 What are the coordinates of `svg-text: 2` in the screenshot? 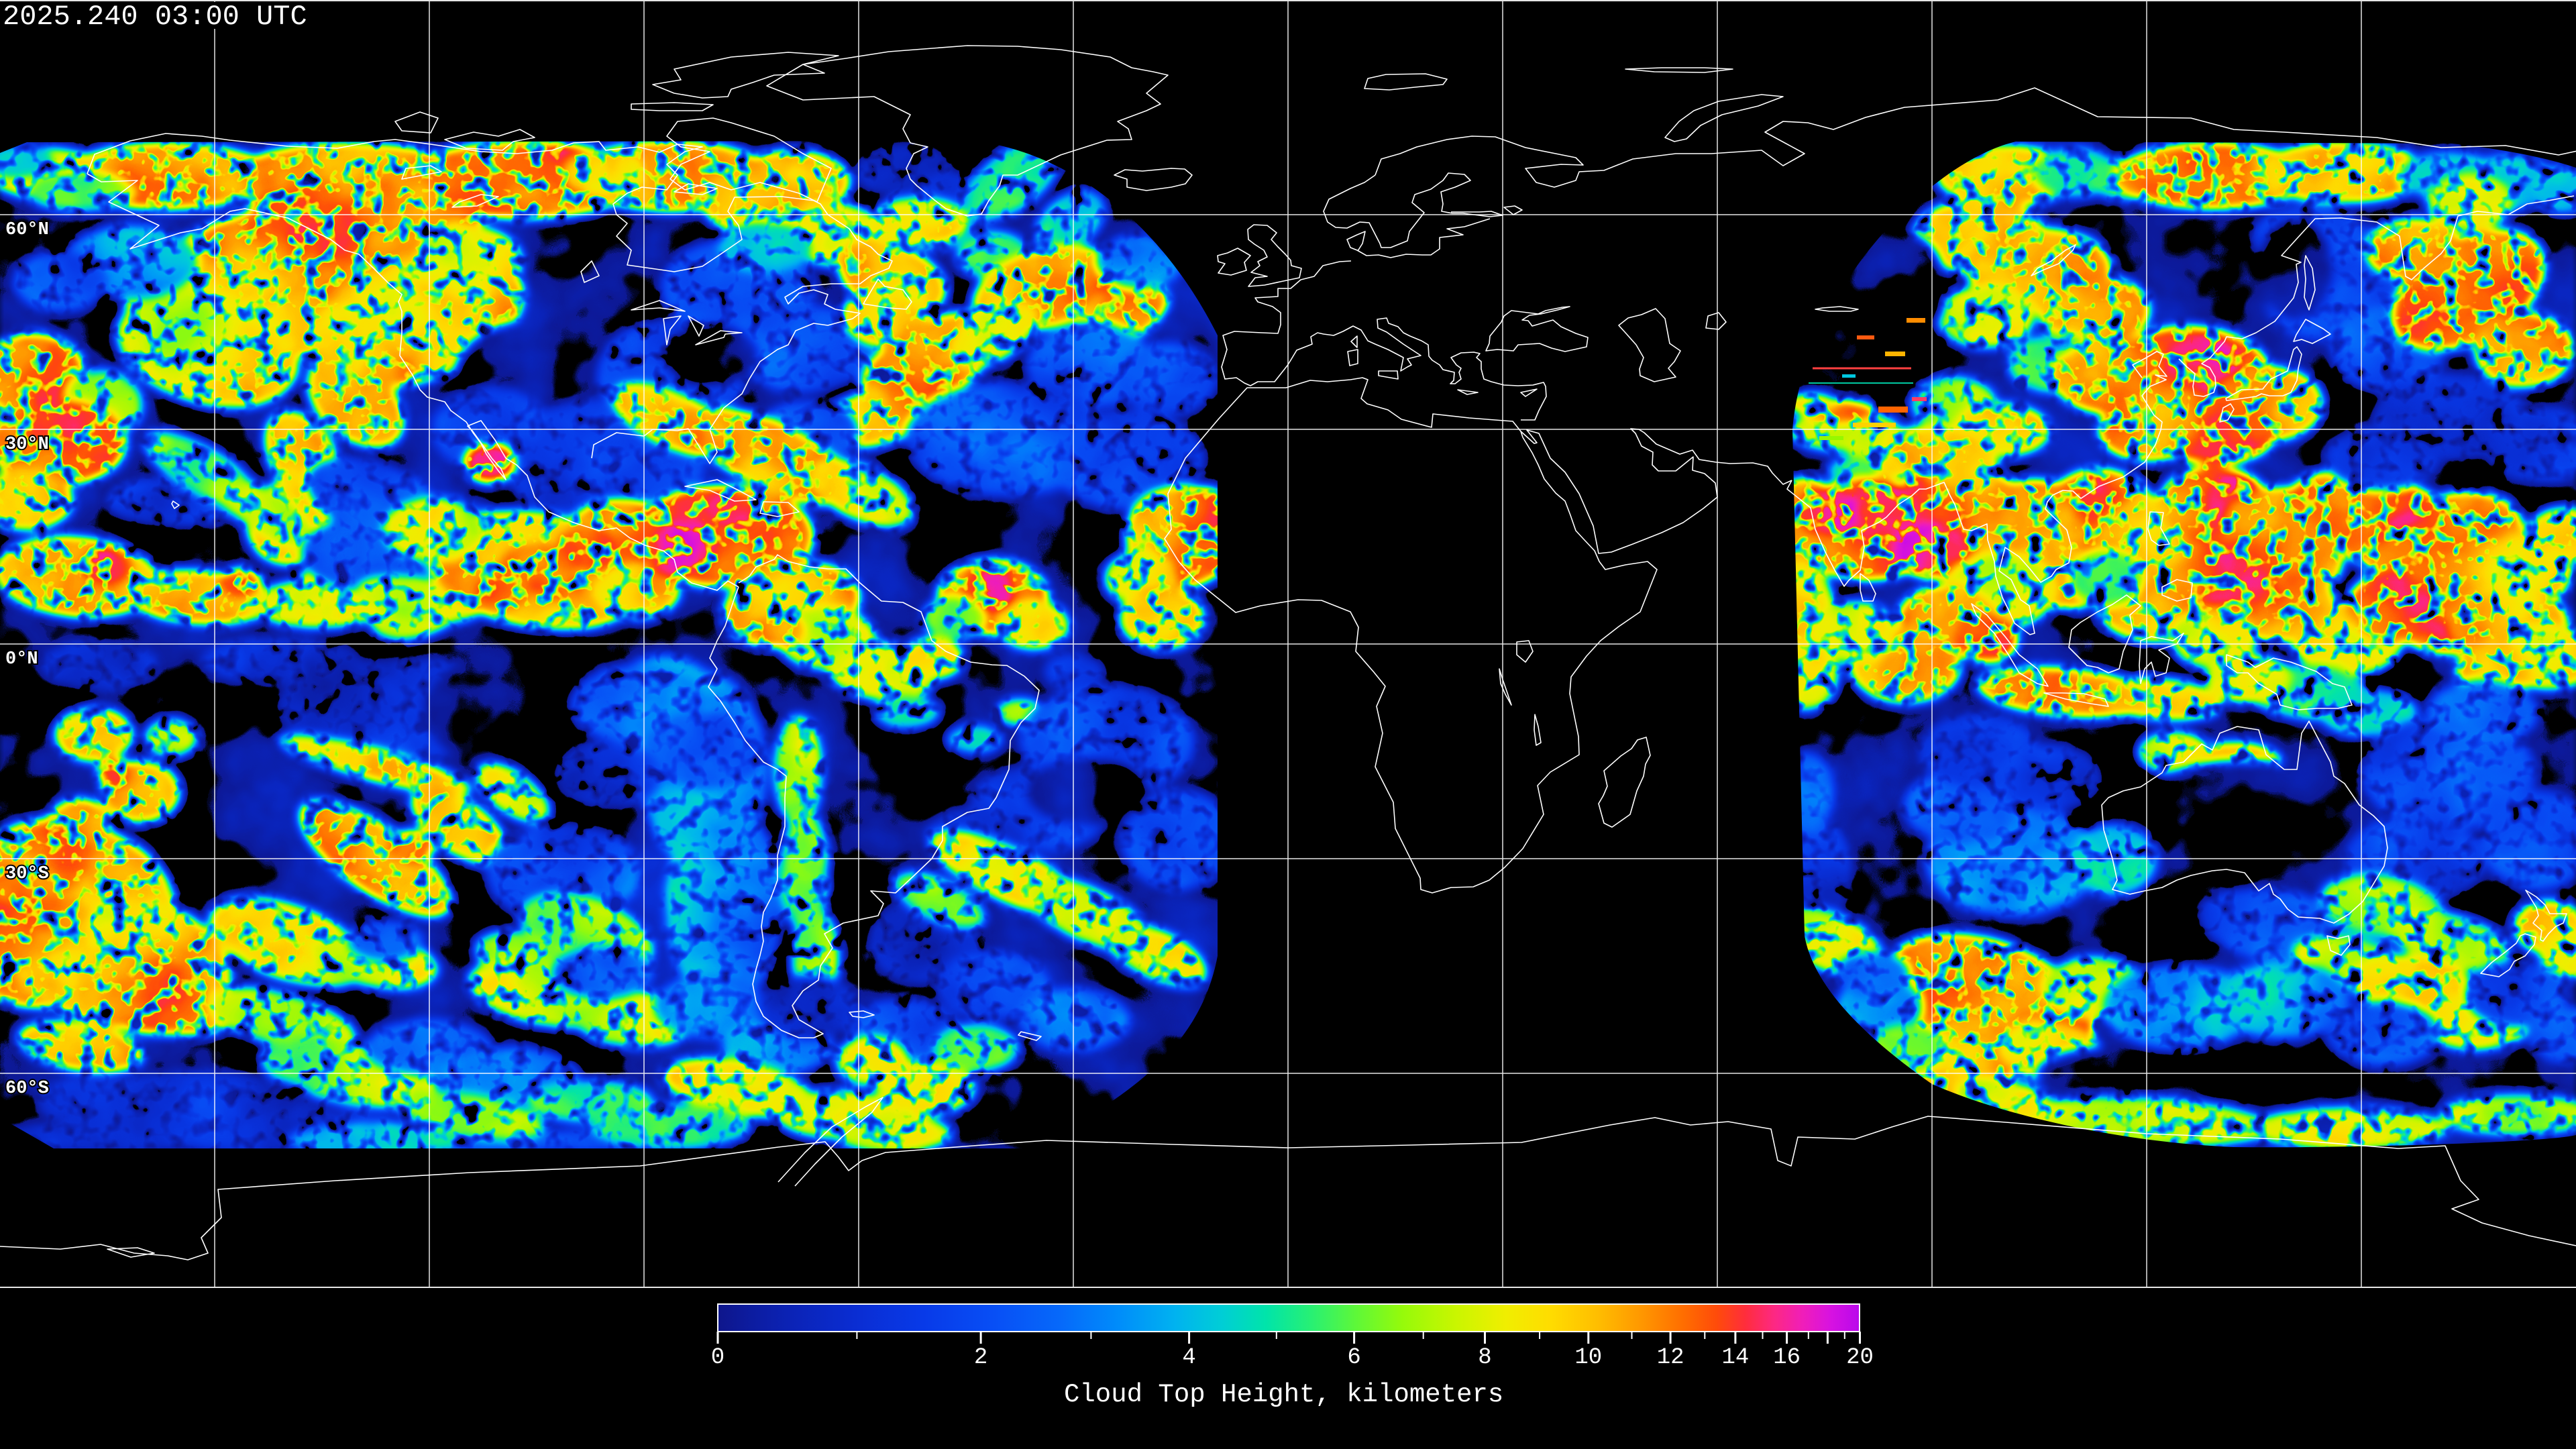 It's located at (980, 1358).